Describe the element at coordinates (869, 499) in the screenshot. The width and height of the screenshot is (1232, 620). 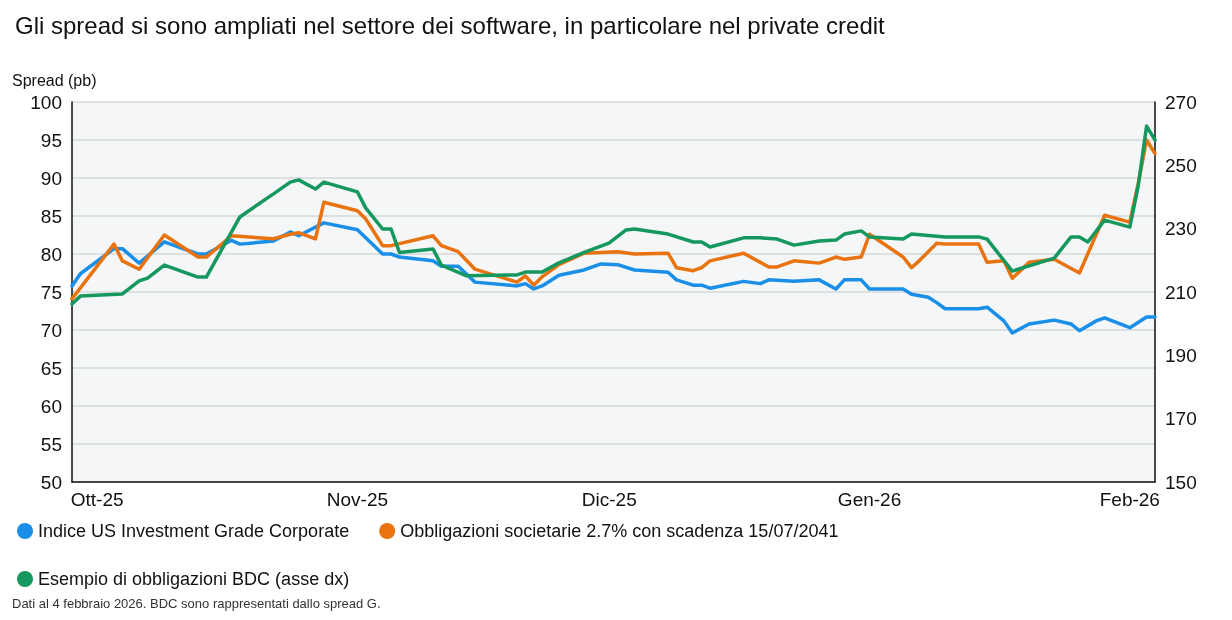
I see `x-tick-label: Gen-26` at that location.